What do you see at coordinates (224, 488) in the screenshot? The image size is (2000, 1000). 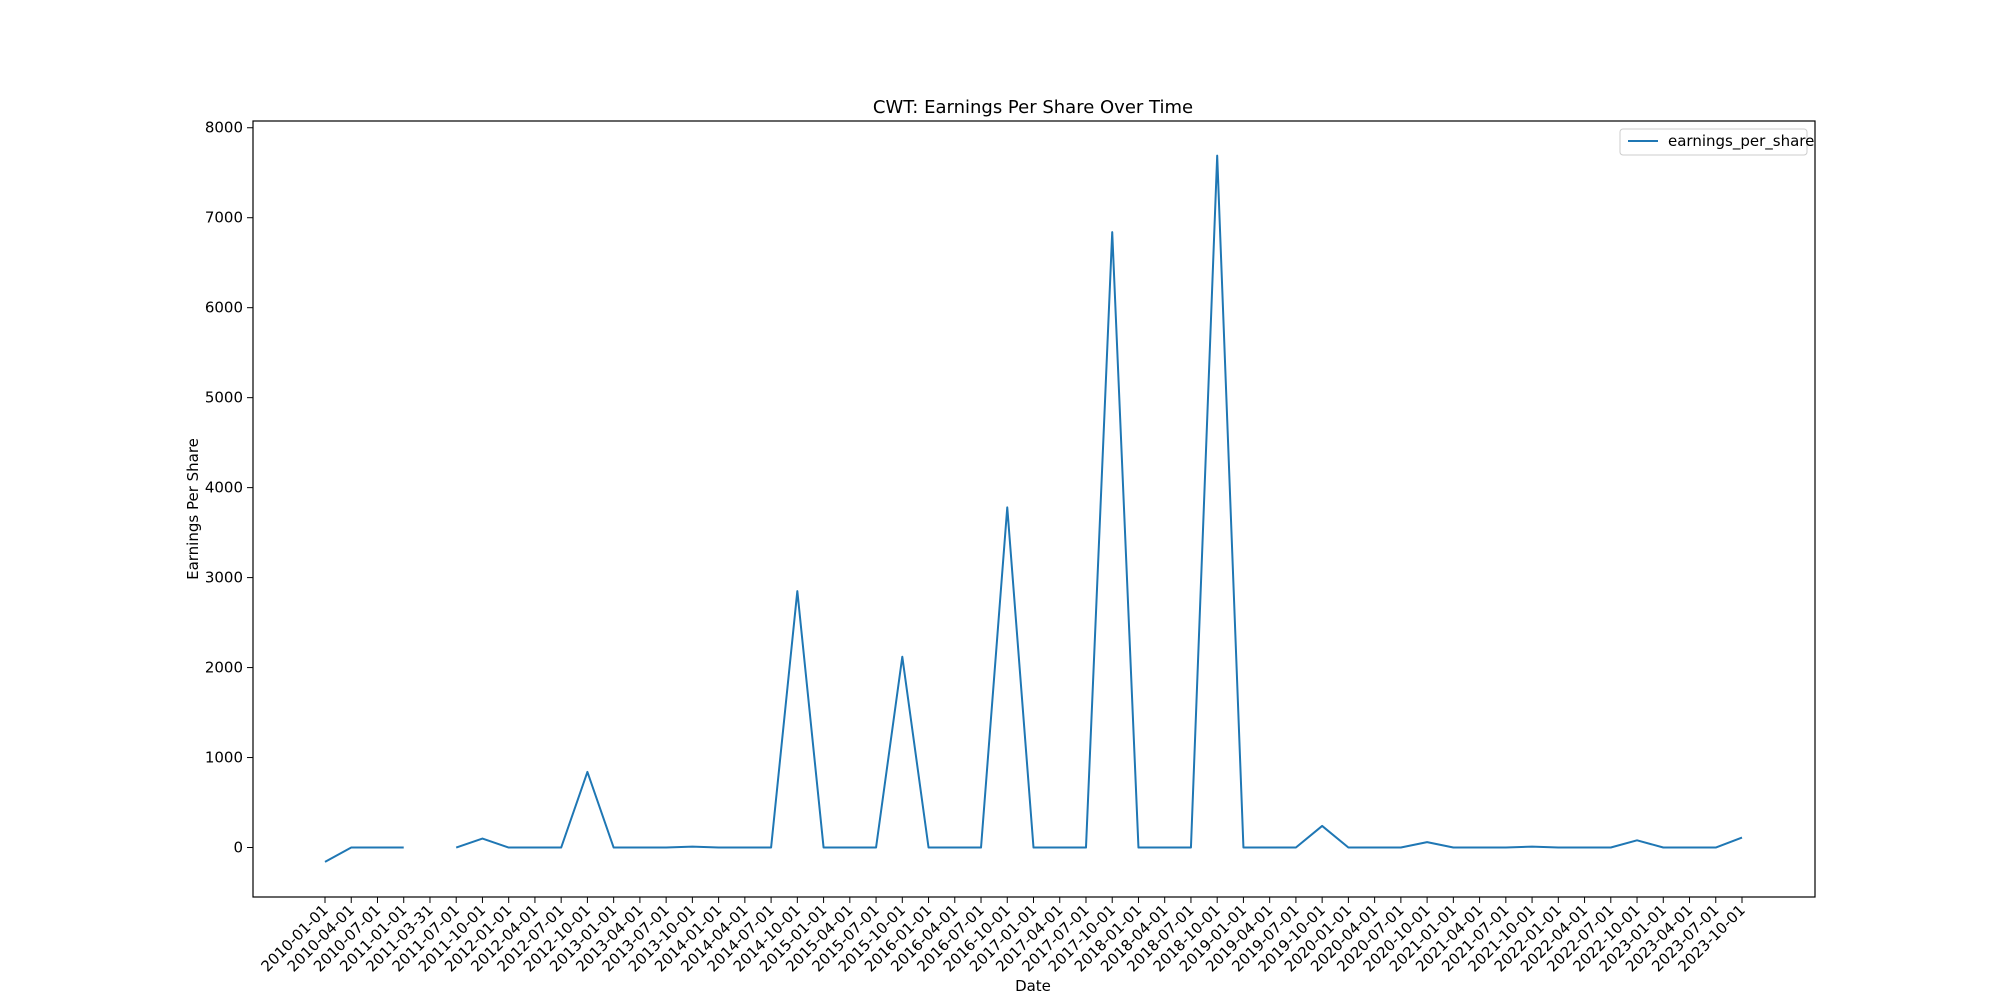 I see `y-tick-label: 4000` at bounding box center [224, 488].